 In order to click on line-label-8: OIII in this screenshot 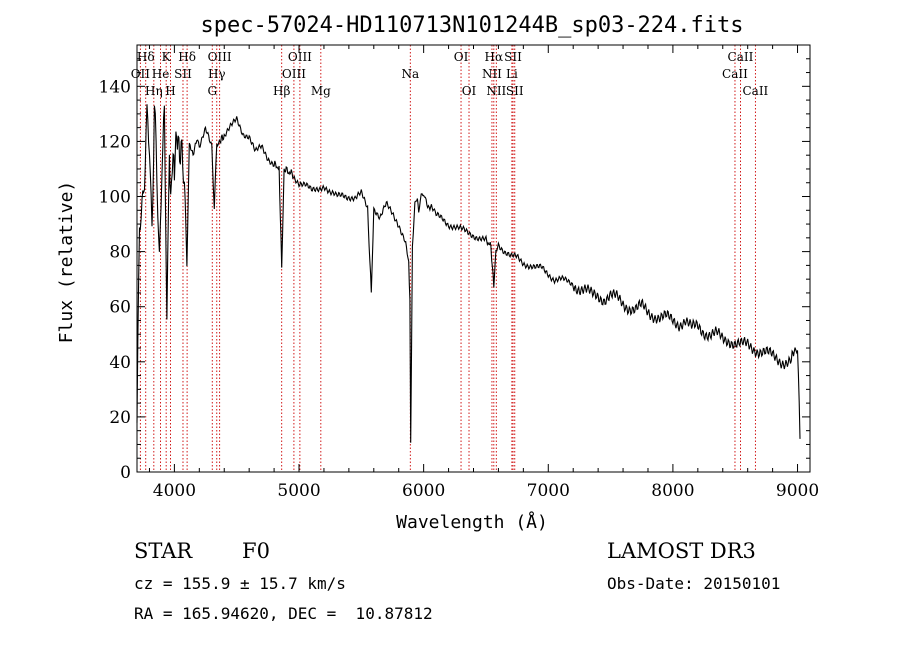, I will do `click(220, 57)`.